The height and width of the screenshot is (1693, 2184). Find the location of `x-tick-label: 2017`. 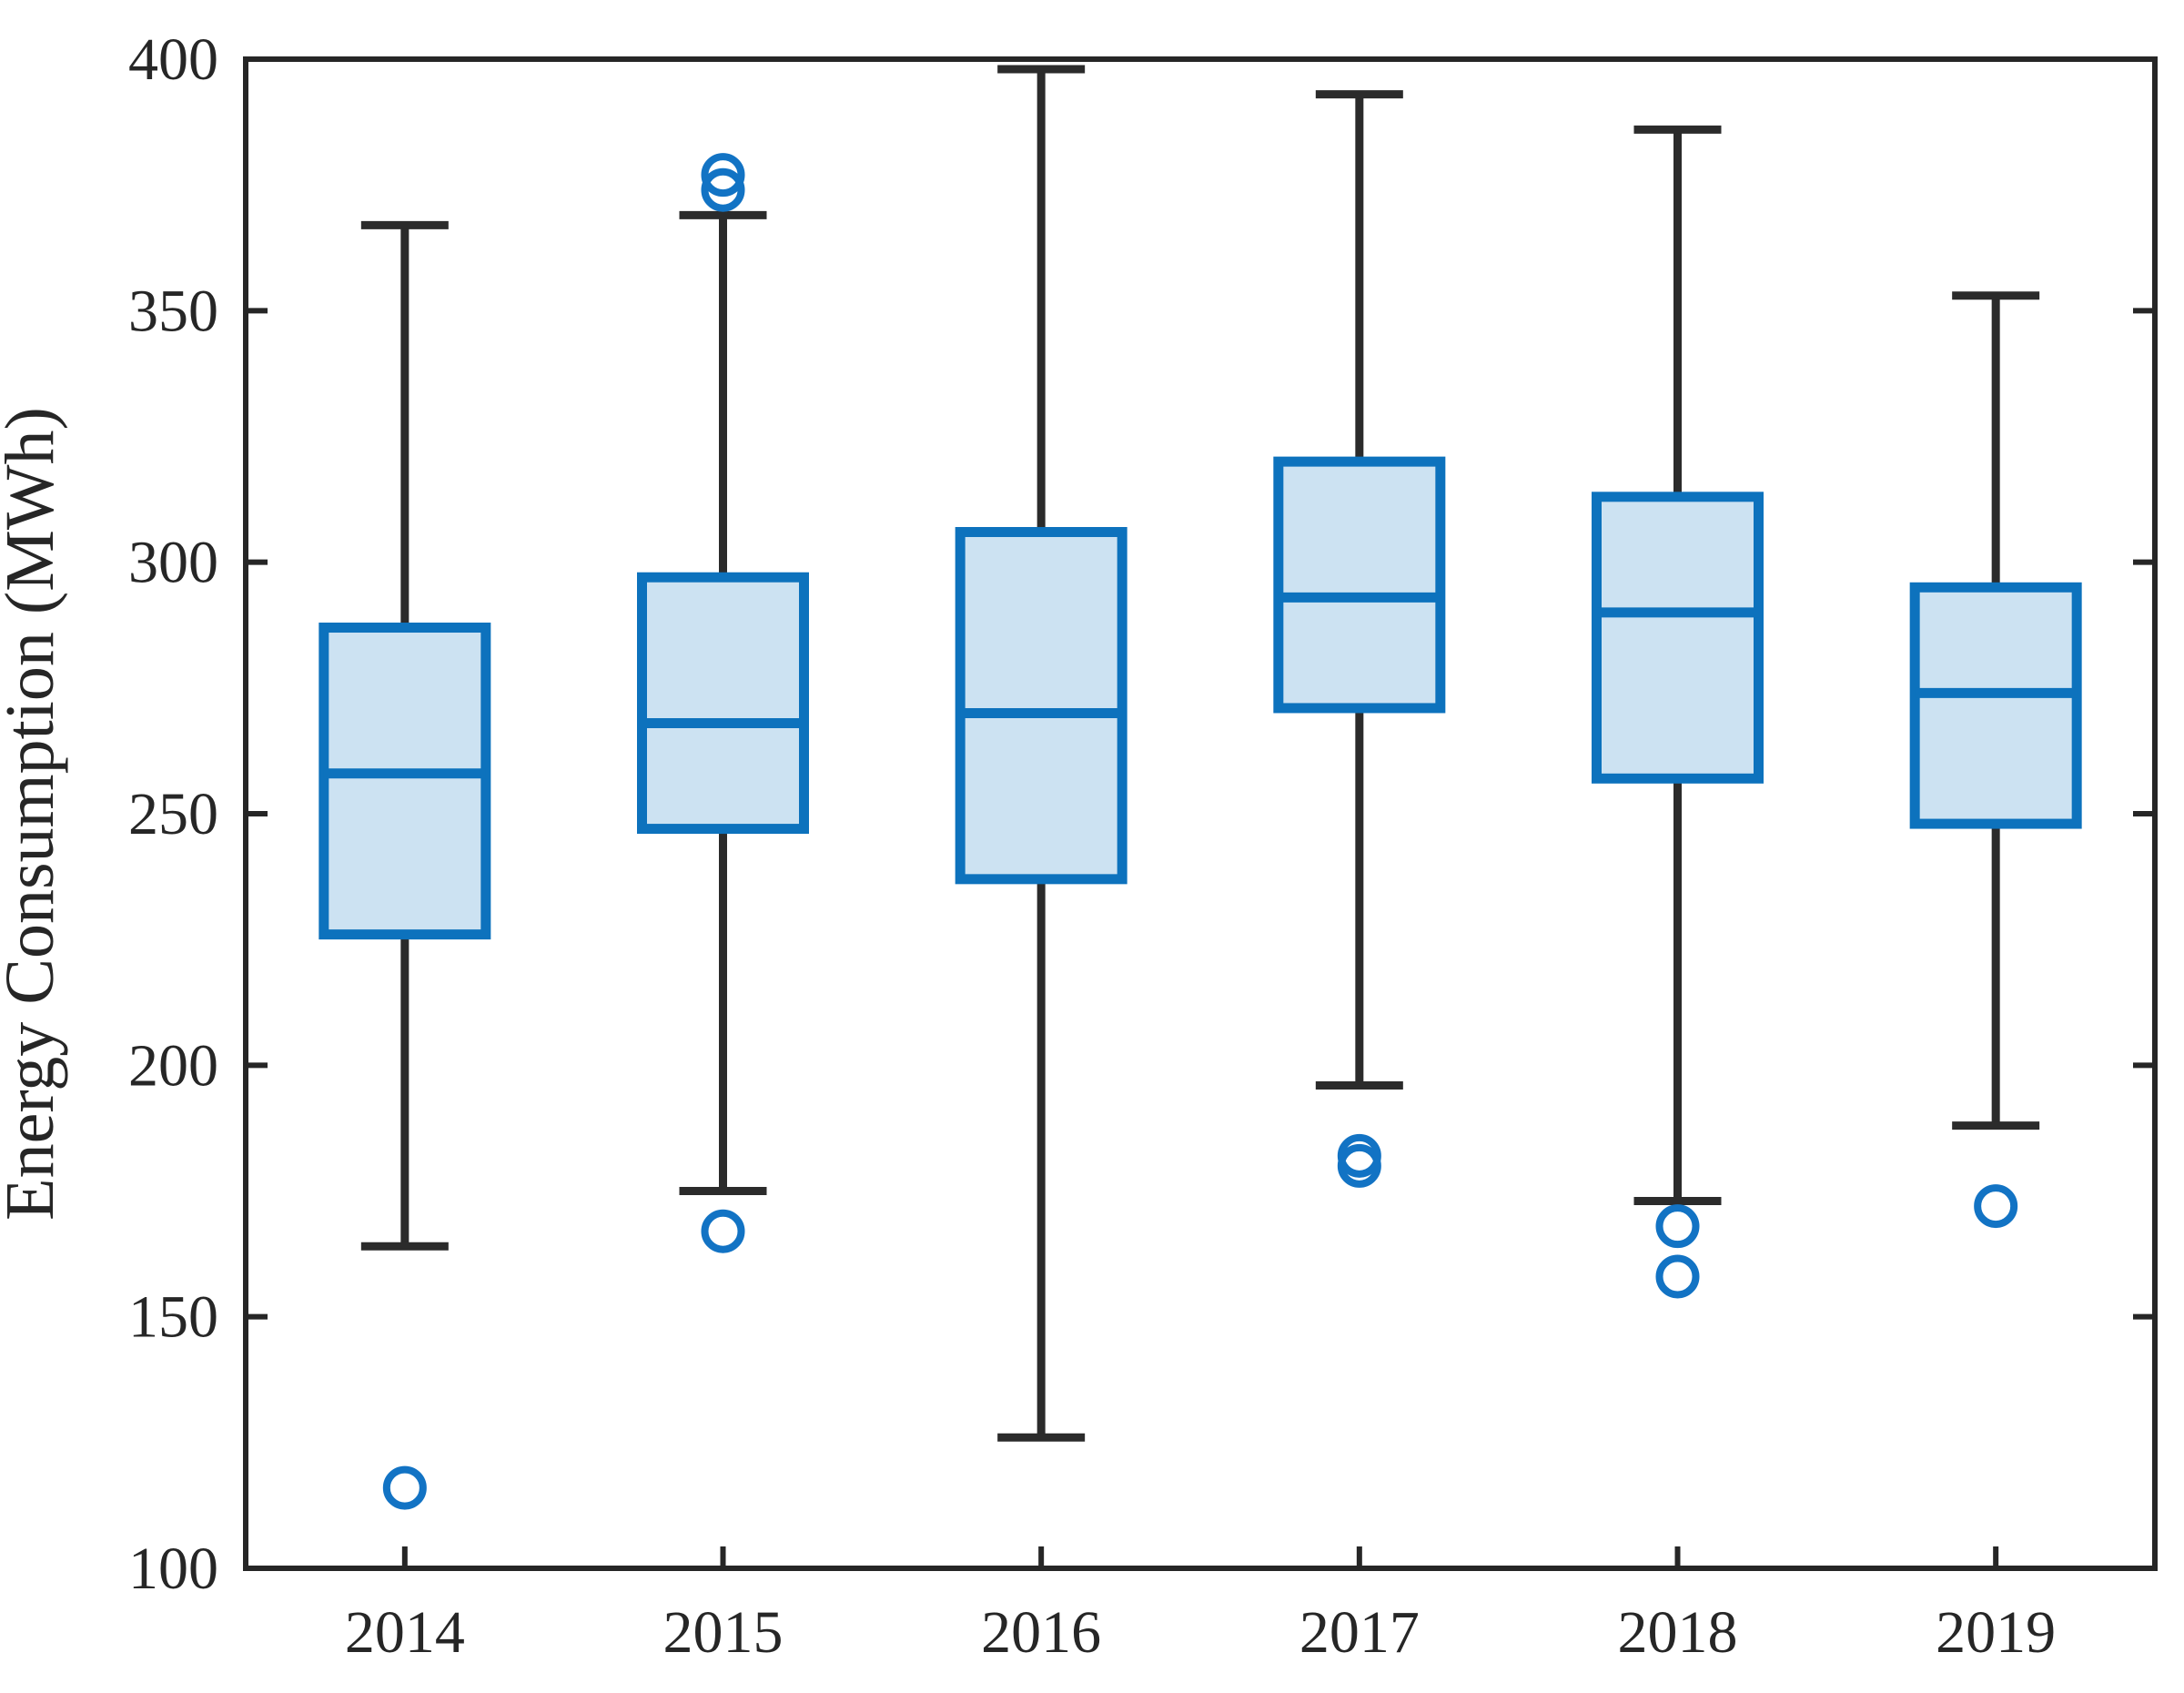

x-tick-label: 2017 is located at coordinates (1360, 1632).